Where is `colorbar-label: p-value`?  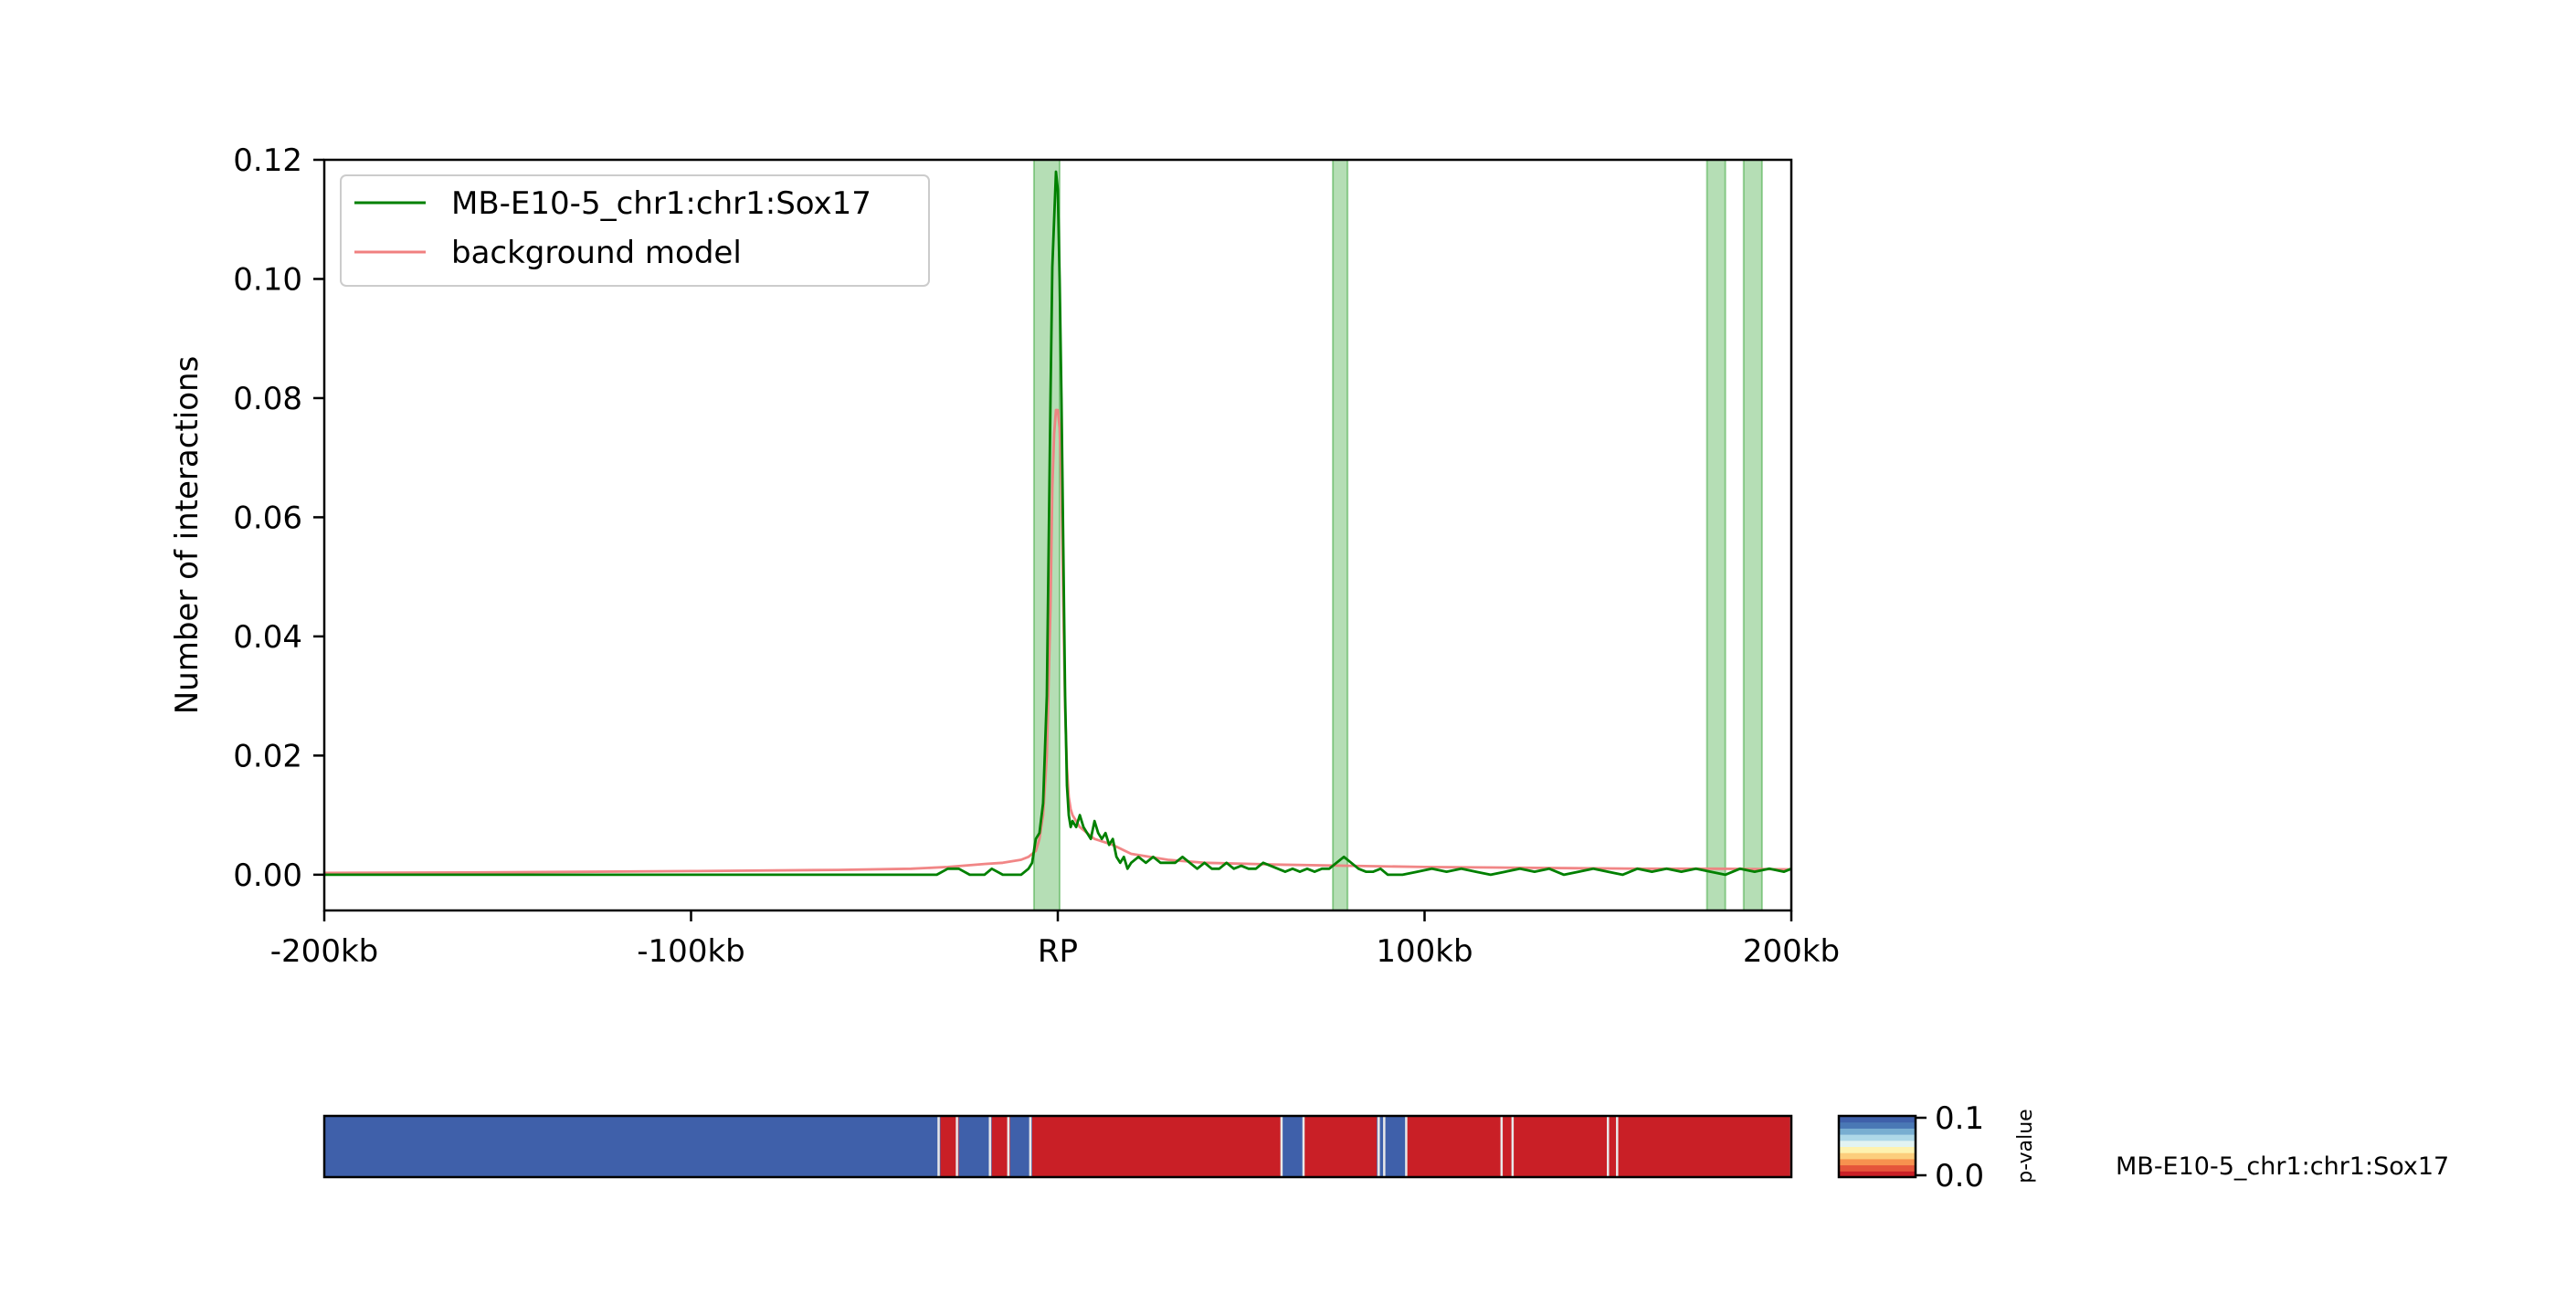 colorbar-label: p-value is located at coordinates (2025, 1146).